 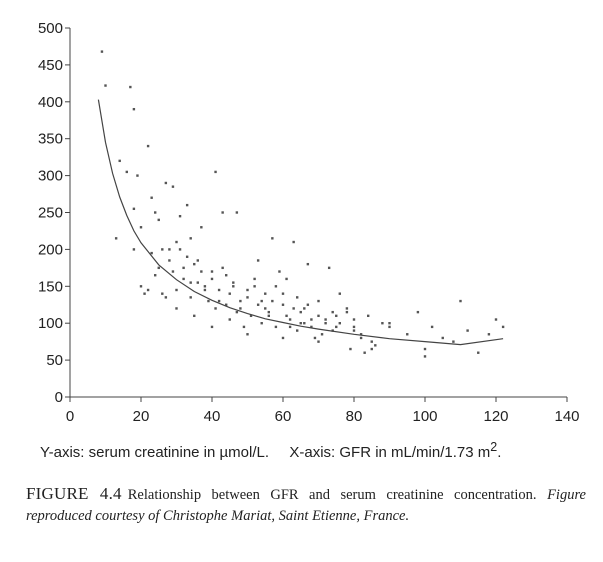 I want to click on y-tick-label: 200, so click(x=50, y=249).